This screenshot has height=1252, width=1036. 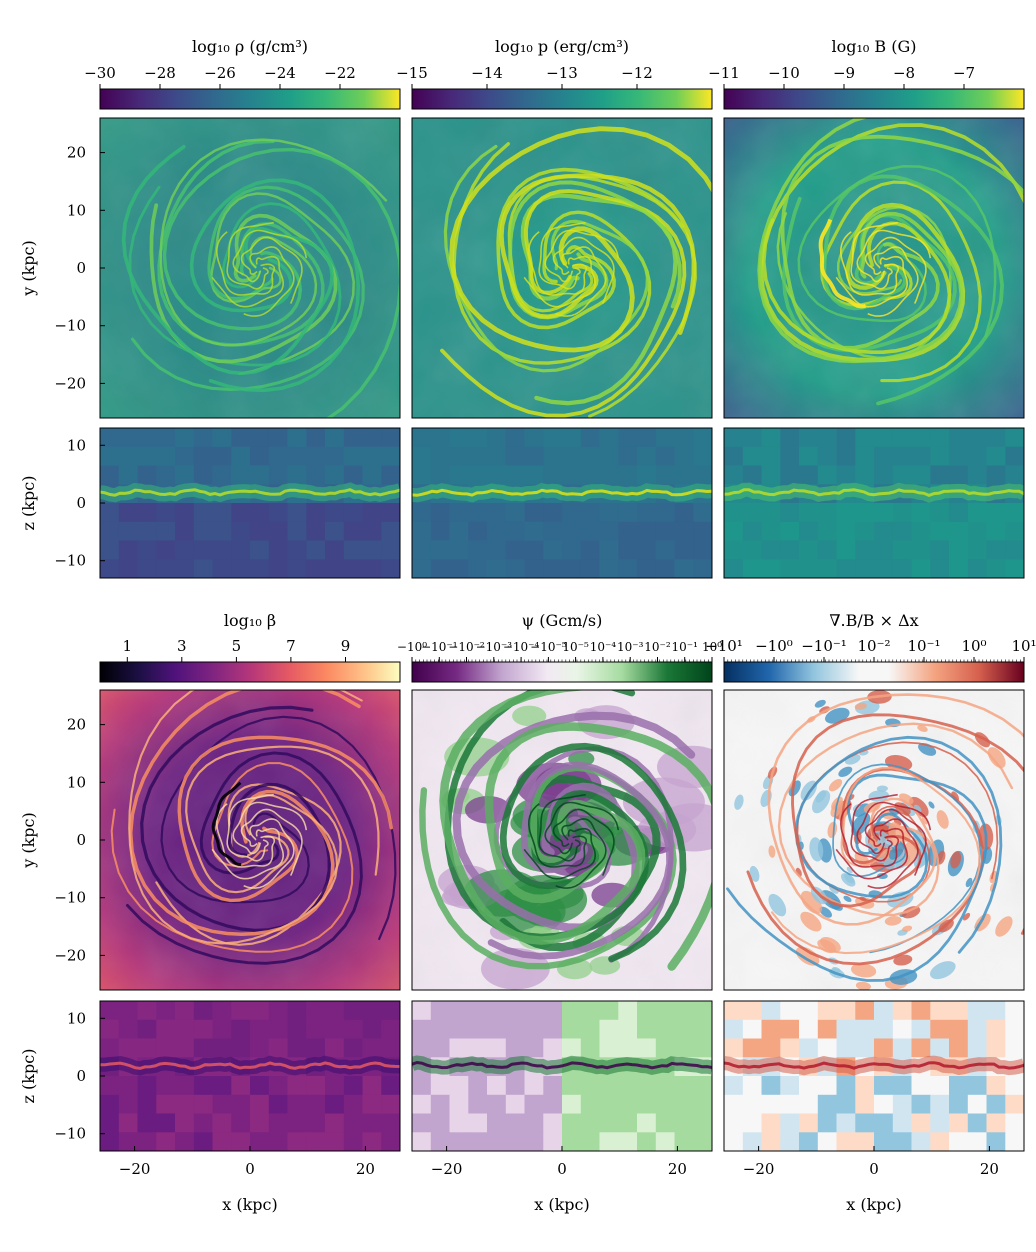 What do you see at coordinates (220, 73) in the screenshot?
I see `colorbar-tick-label: −26` at bounding box center [220, 73].